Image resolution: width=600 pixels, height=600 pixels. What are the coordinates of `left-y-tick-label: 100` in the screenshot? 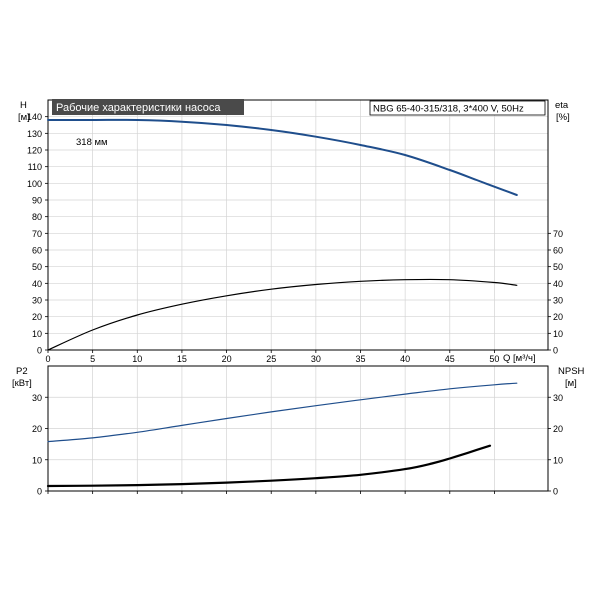 It's located at (34, 184).